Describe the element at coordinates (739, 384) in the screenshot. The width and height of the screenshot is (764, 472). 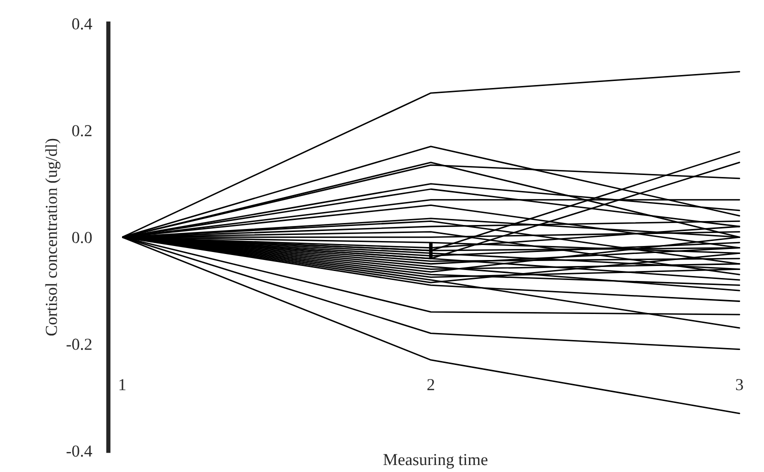
I see `x-tick-label: 3` at that location.